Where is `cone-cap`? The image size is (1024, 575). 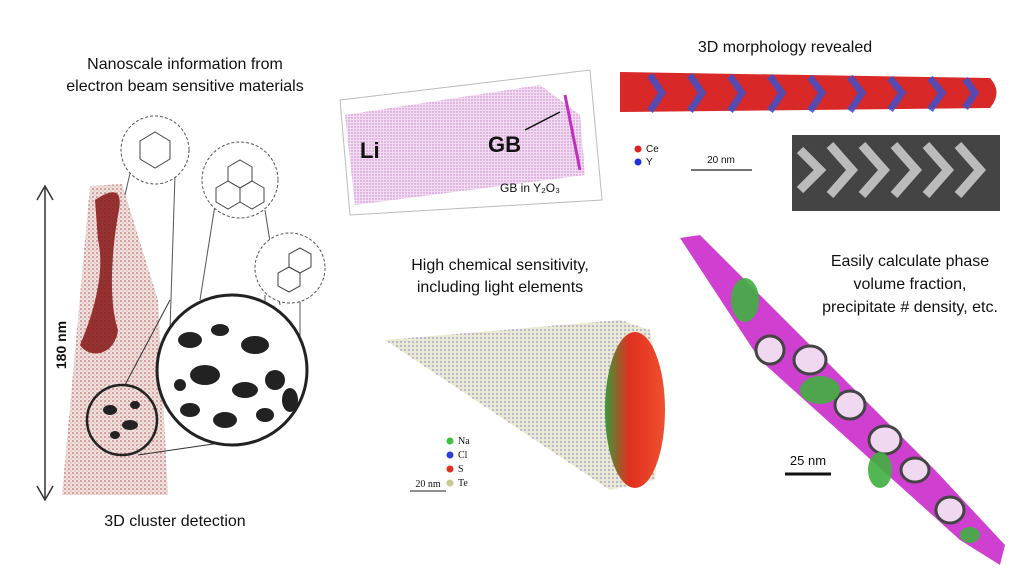 cone-cap is located at coordinates (635, 410).